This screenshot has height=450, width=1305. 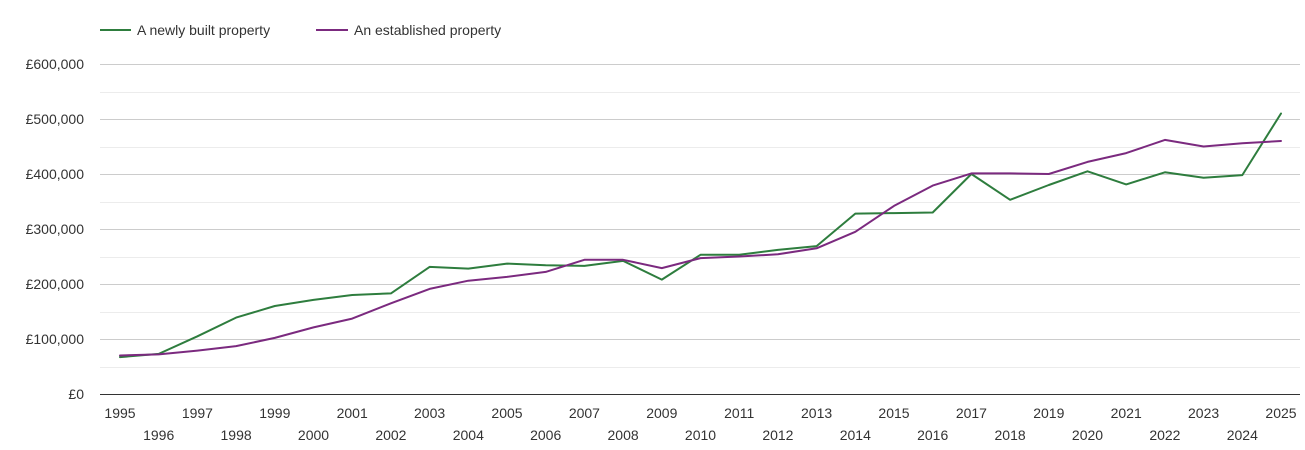 I want to click on y-tick-label: £400,000, so click(x=55, y=174).